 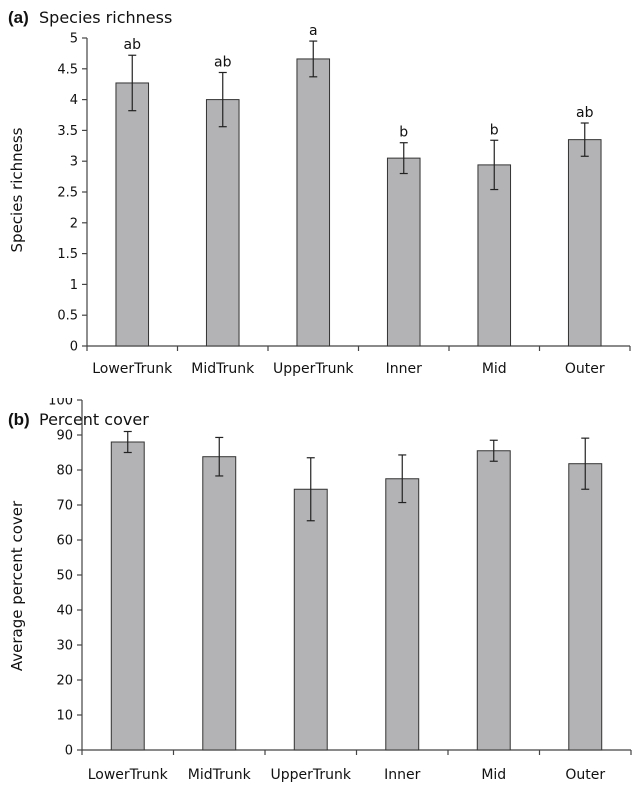 I want to click on y-tick-label: 2, so click(x=74, y=223).